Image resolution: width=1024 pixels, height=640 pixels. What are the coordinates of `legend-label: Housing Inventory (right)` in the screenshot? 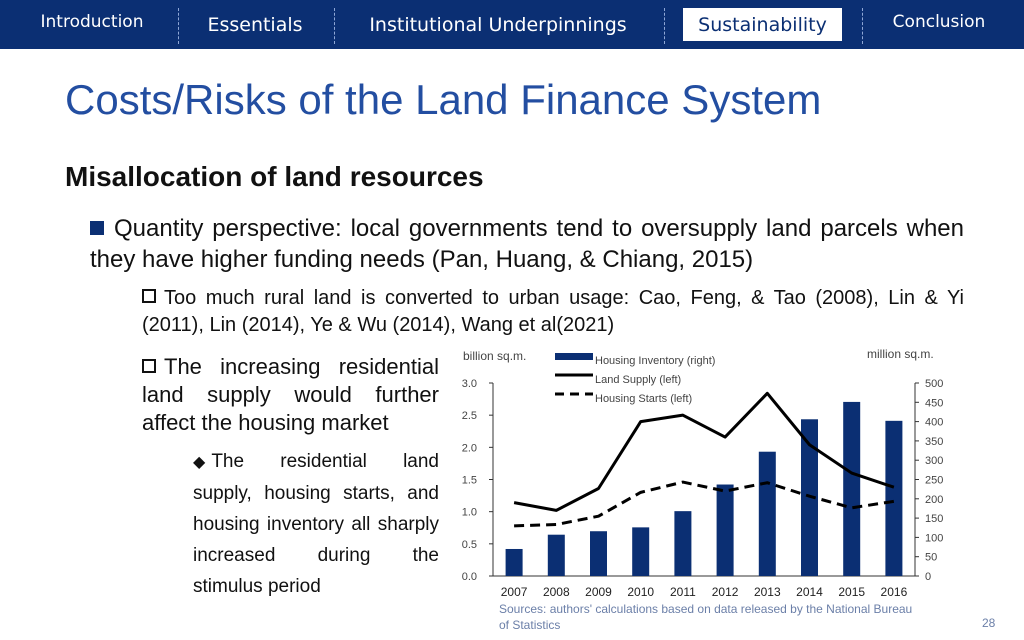 It's located at (655, 361).